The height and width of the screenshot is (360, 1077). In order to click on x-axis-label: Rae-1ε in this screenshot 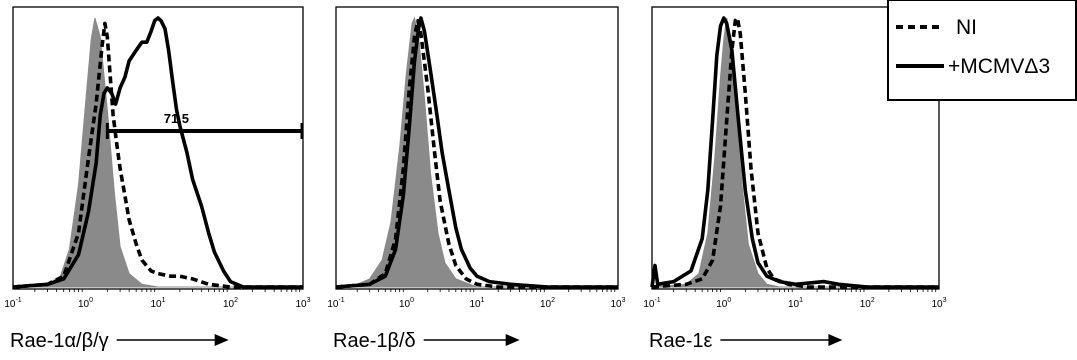, I will do `click(680, 341)`.